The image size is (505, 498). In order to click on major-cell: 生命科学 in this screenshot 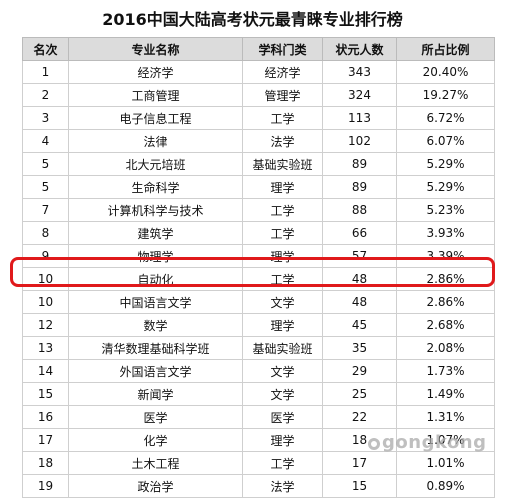, I will do `click(155, 187)`.